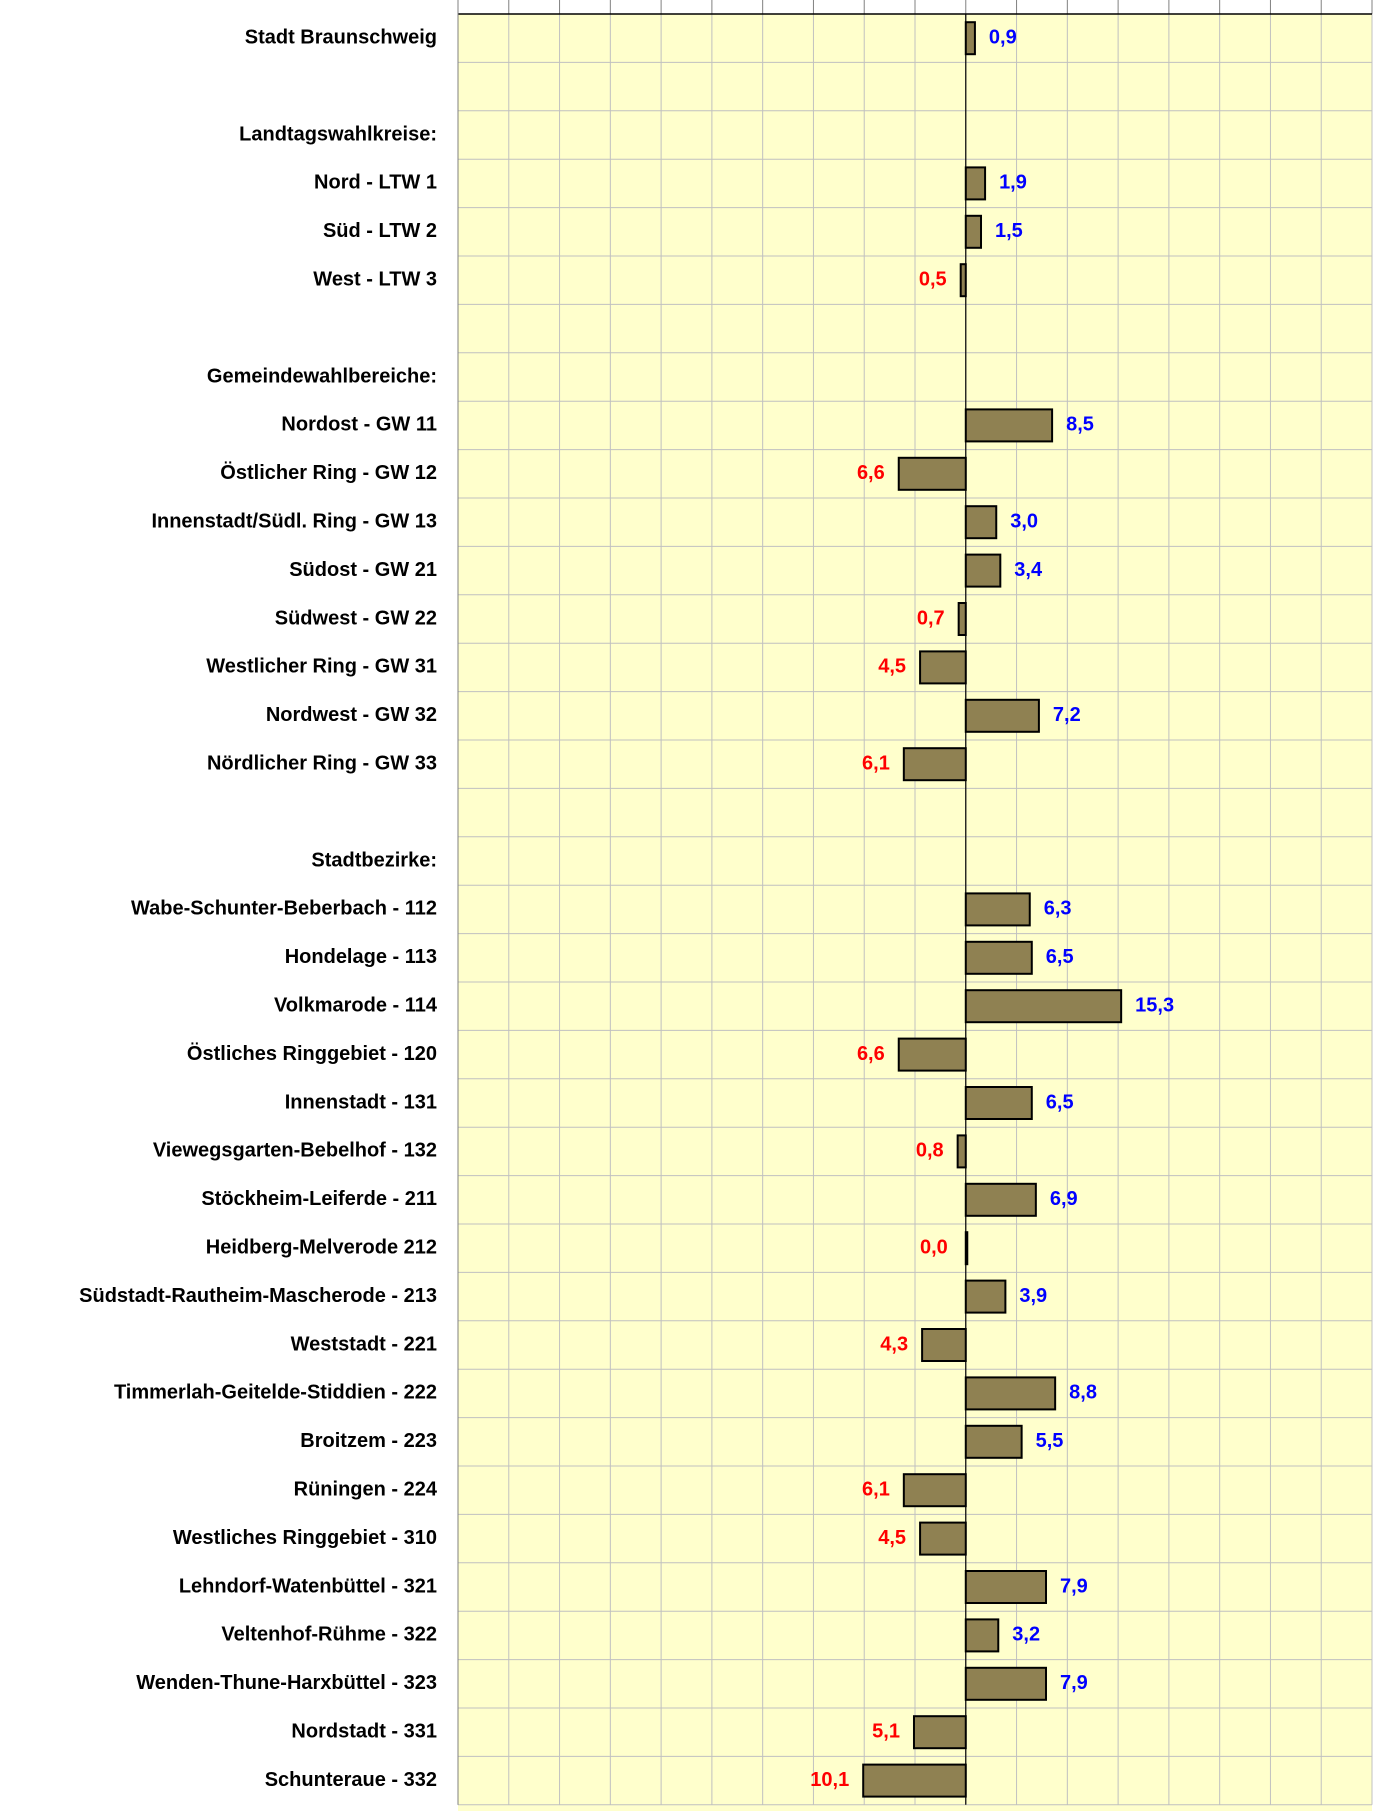 The height and width of the screenshot is (1811, 1374). I want to click on value-label: 5,5, so click(1050, 1441).